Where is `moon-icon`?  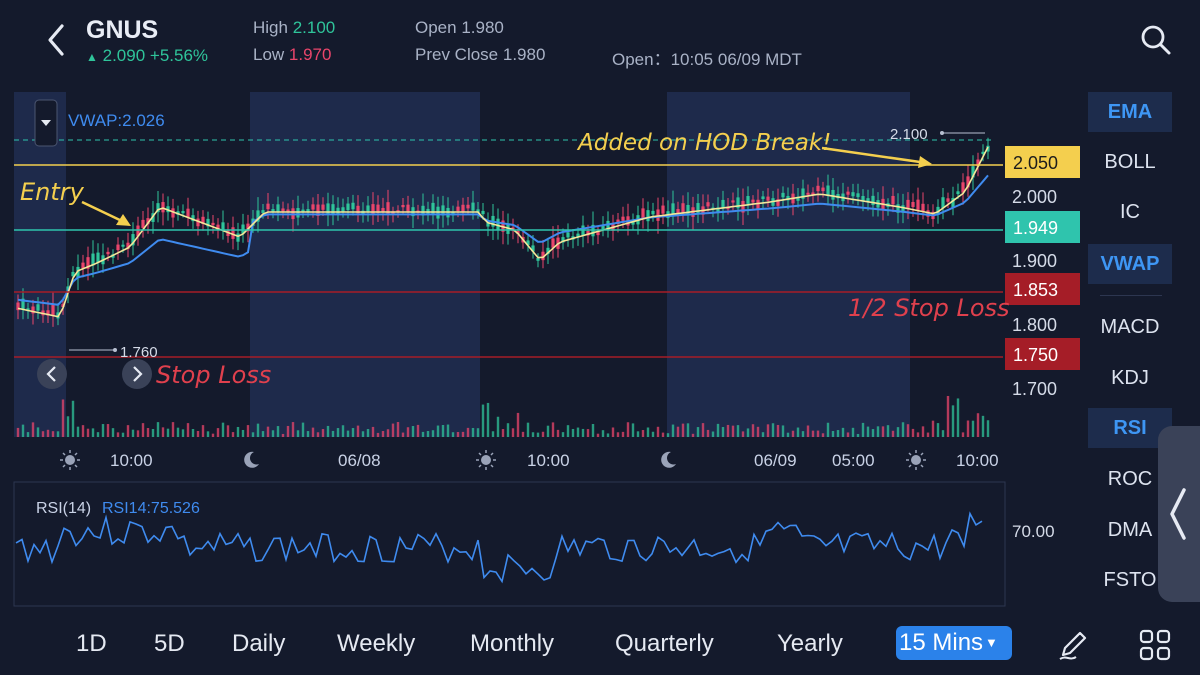 moon-icon is located at coordinates (251, 459).